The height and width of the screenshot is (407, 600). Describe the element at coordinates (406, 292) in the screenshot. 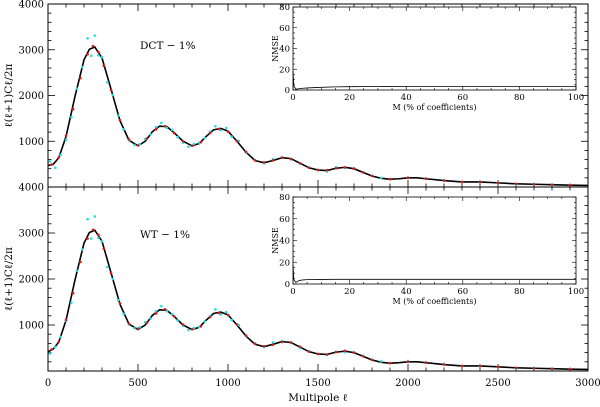

I see `inset-x-tick-label: 40` at that location.